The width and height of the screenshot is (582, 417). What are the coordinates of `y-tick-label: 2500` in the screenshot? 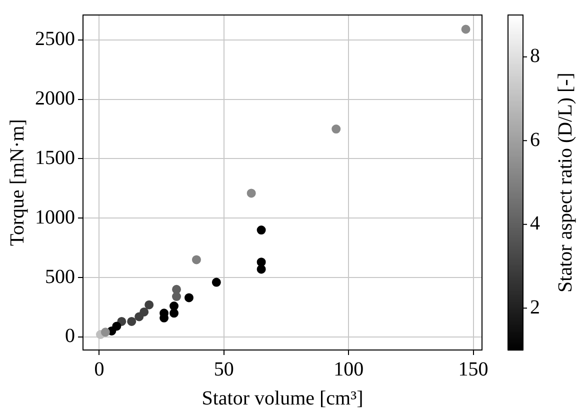 It's located at (55, 39).